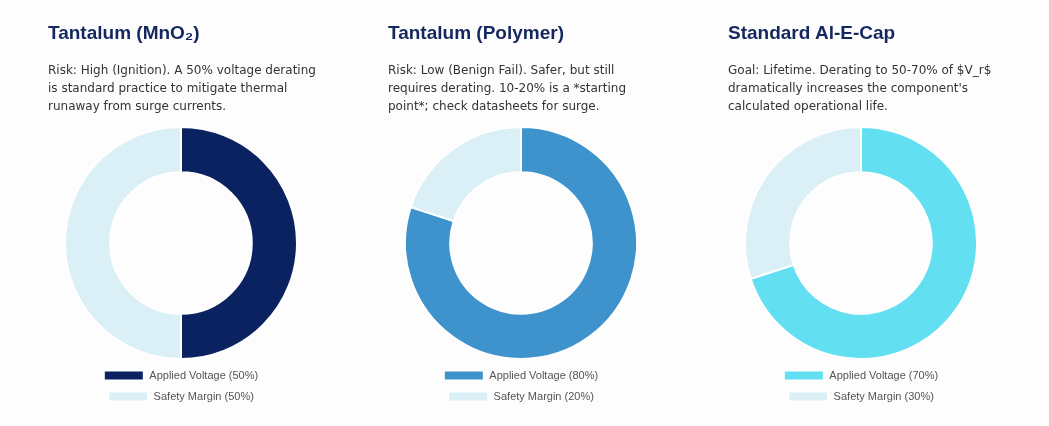 This screenshot has height=426, width=1049. What do you see at coordinates (883, 395) in the screenshot?
I see `legend-label: Safety Margin (30%)` at bounding box center [883, 395].